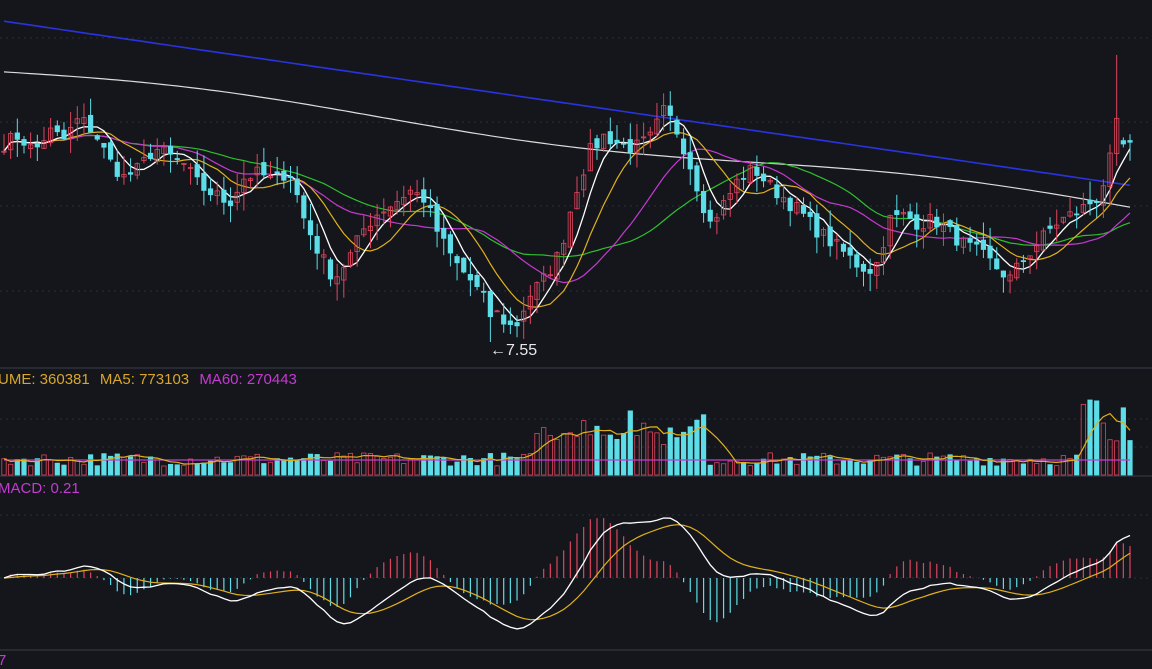 This screenshot has width=1152, height=669. Describe the element at coordinates (513, 350) in the screenshot. I see `low-price-annotation: ←7.55` at that location.